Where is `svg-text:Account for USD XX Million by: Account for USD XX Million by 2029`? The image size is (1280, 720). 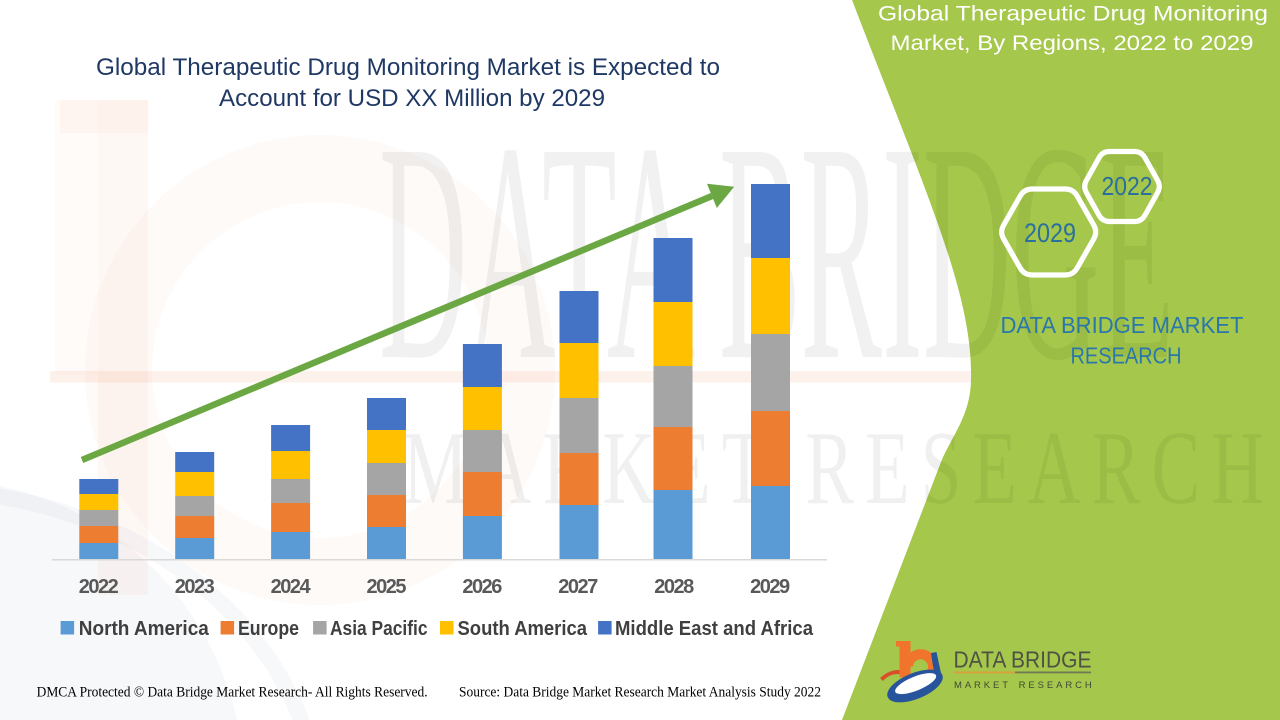 svg-text:Account for USD XX Million by: Account for USD XX Million by 2029 is located at coordinates (412, 98).